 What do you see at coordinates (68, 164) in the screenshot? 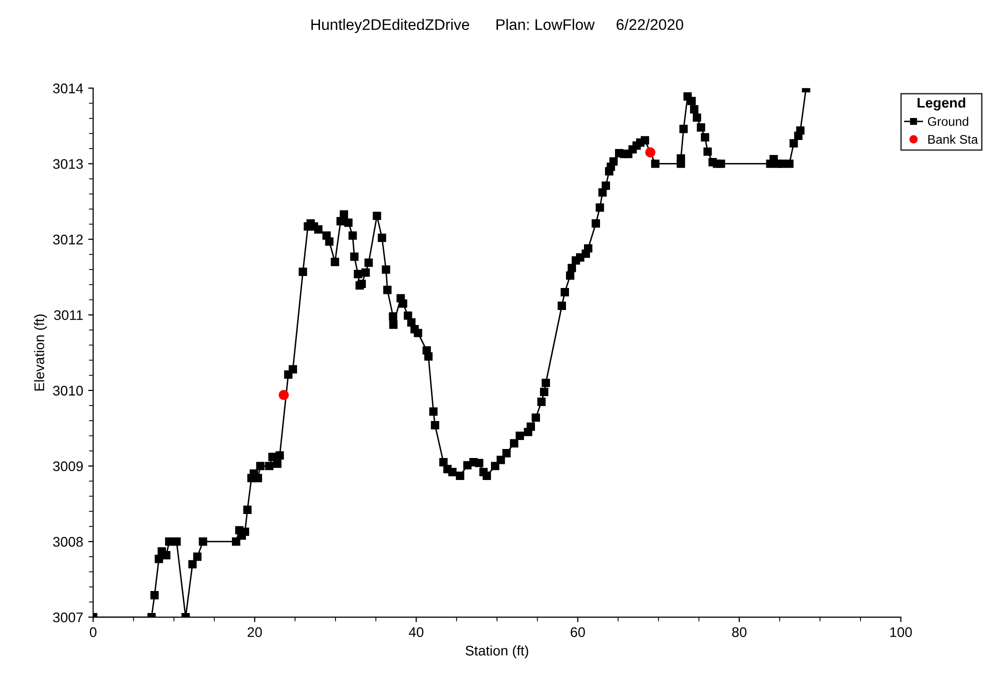
I see `y-tick-label: 3013` at bounding box center [68, 164].